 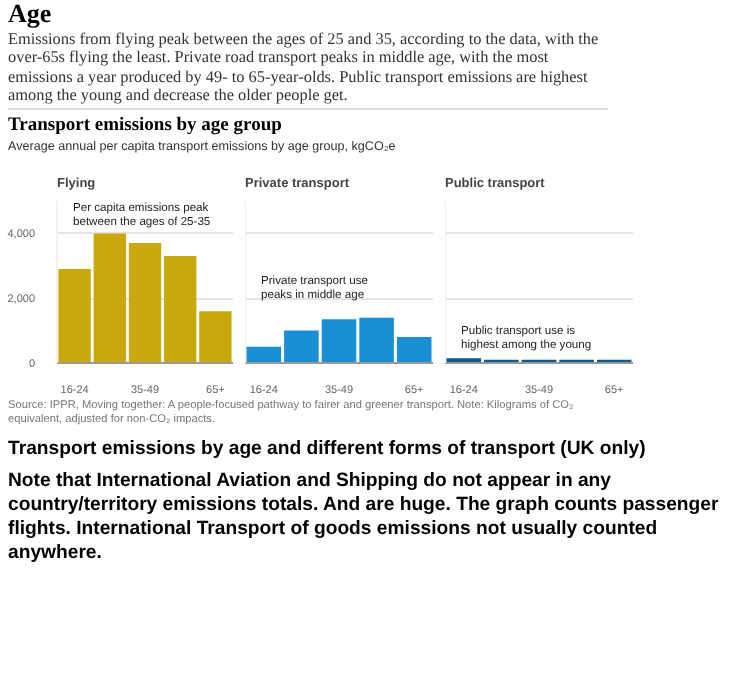 I want to click on text: Transport emissions by age group, so click(x=145, y=126).